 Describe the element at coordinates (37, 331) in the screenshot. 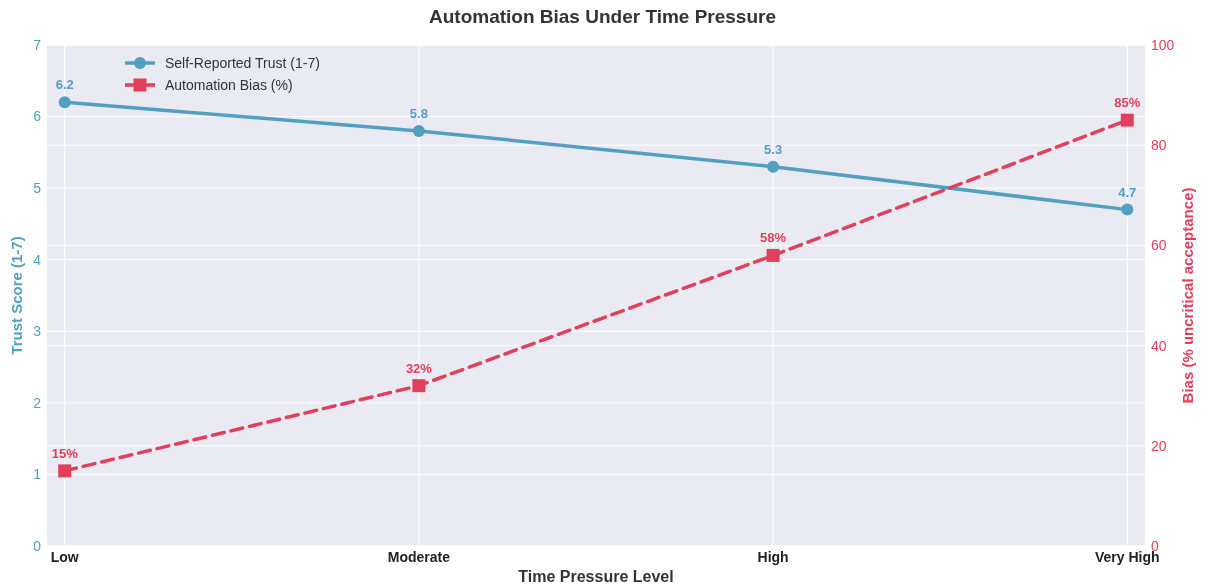

I see `y-tick-label: 3` at that location.